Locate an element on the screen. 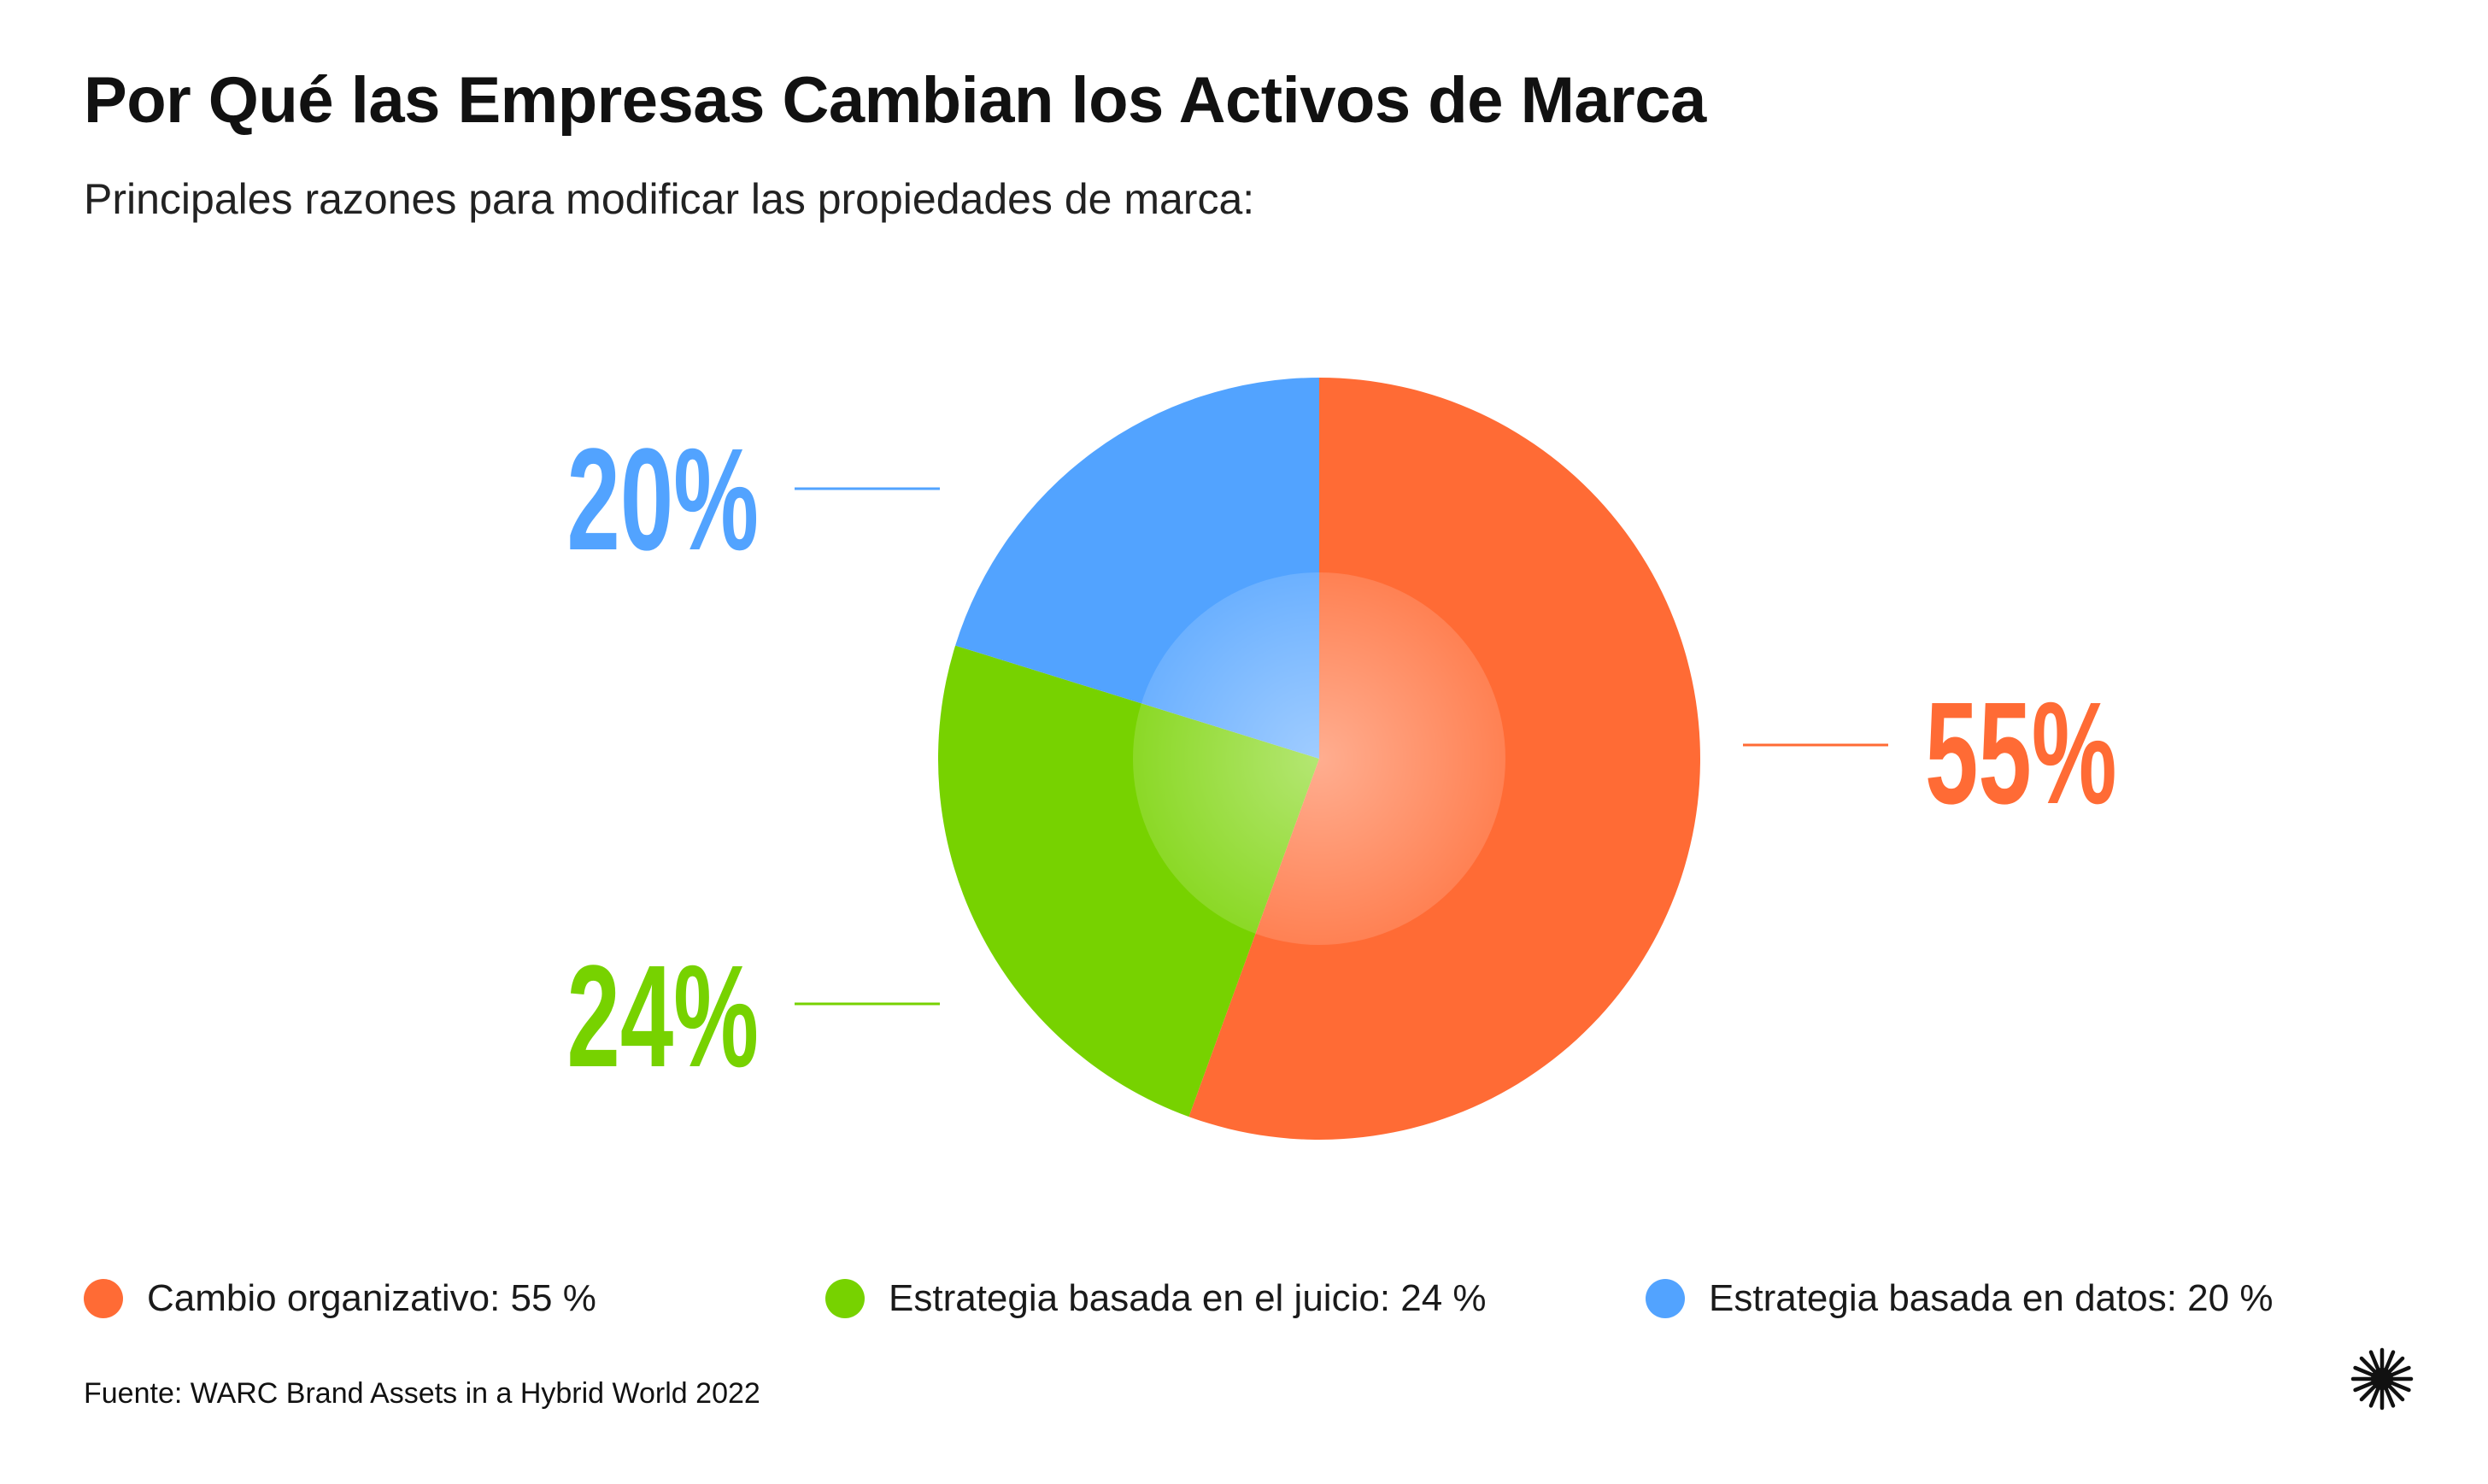 The image size is (2488, 1484). legend-item-estrategia-juicio: Estrategia basada en el juicio: 24 % is located at coordinates (1156, 1298).